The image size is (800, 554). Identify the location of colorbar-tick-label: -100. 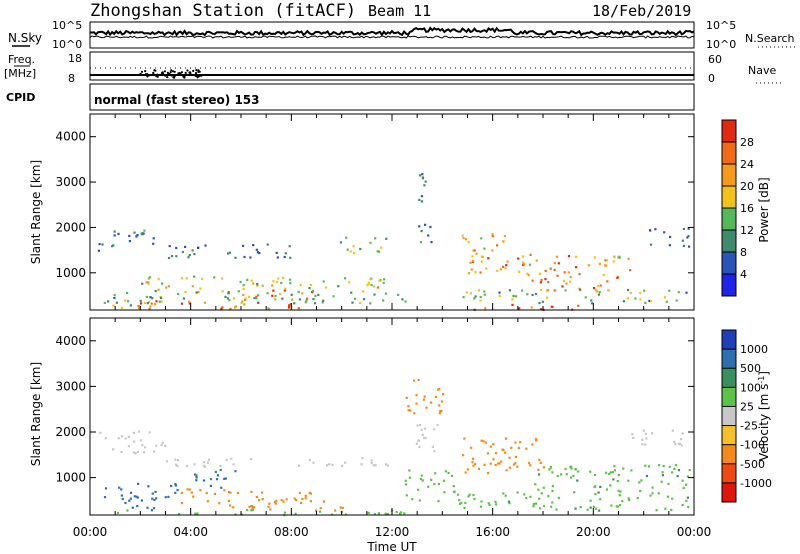
(752, 445).